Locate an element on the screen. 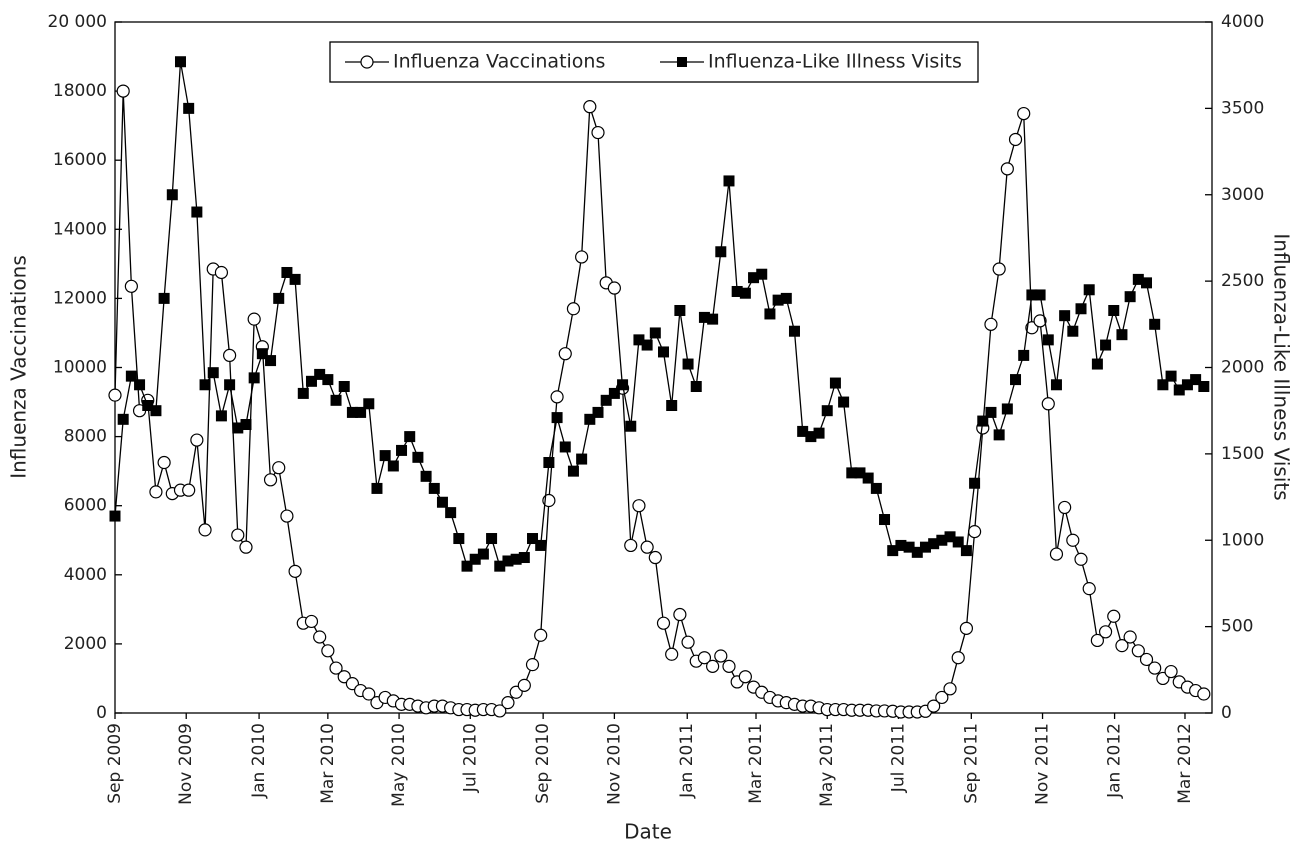 Image resolution: width=1295 pixels, height=847 pixels. x-tick-label: Mar 2011 is located at coordinates (756, 763).